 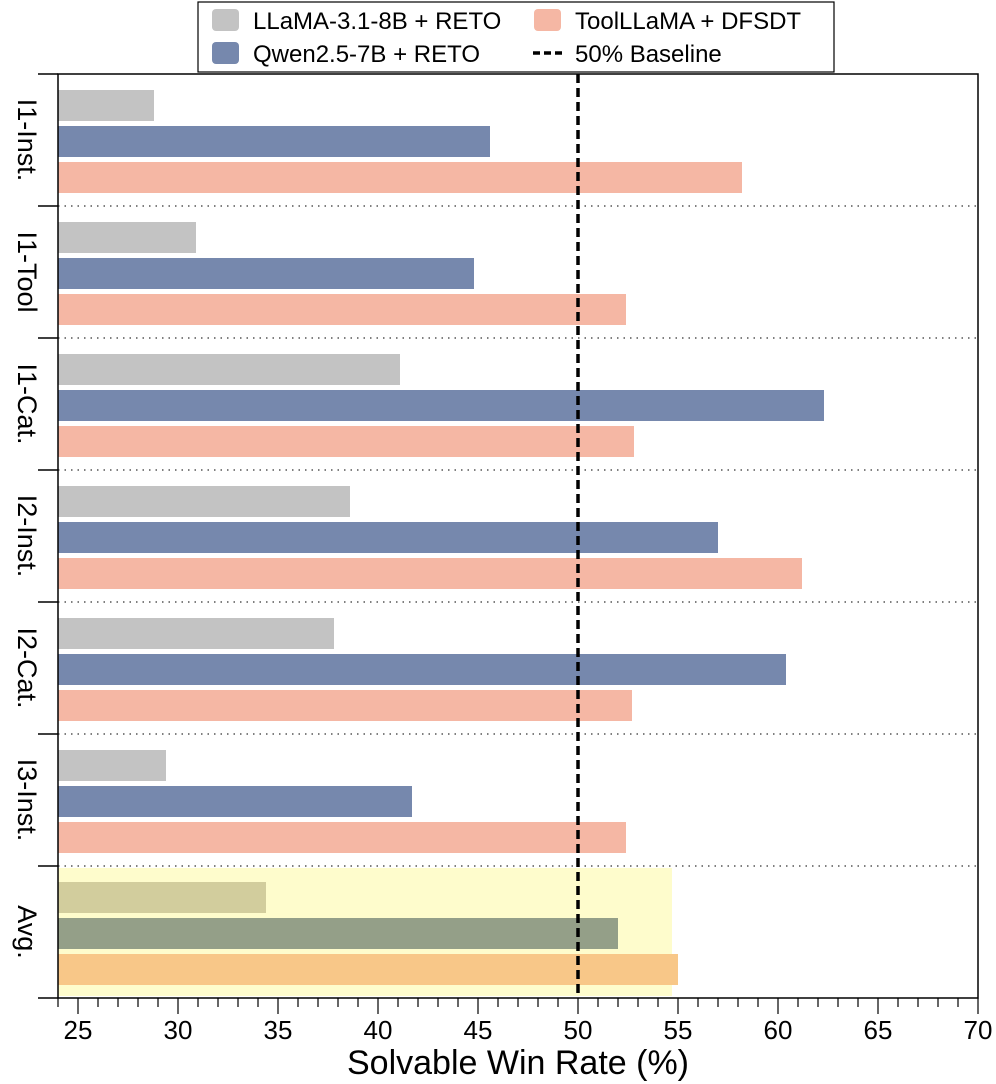 What do you see at coordinates (78, 1030) in the screenshot?
I see `x-tick-label: 25` at bounding box center [78, 1030].